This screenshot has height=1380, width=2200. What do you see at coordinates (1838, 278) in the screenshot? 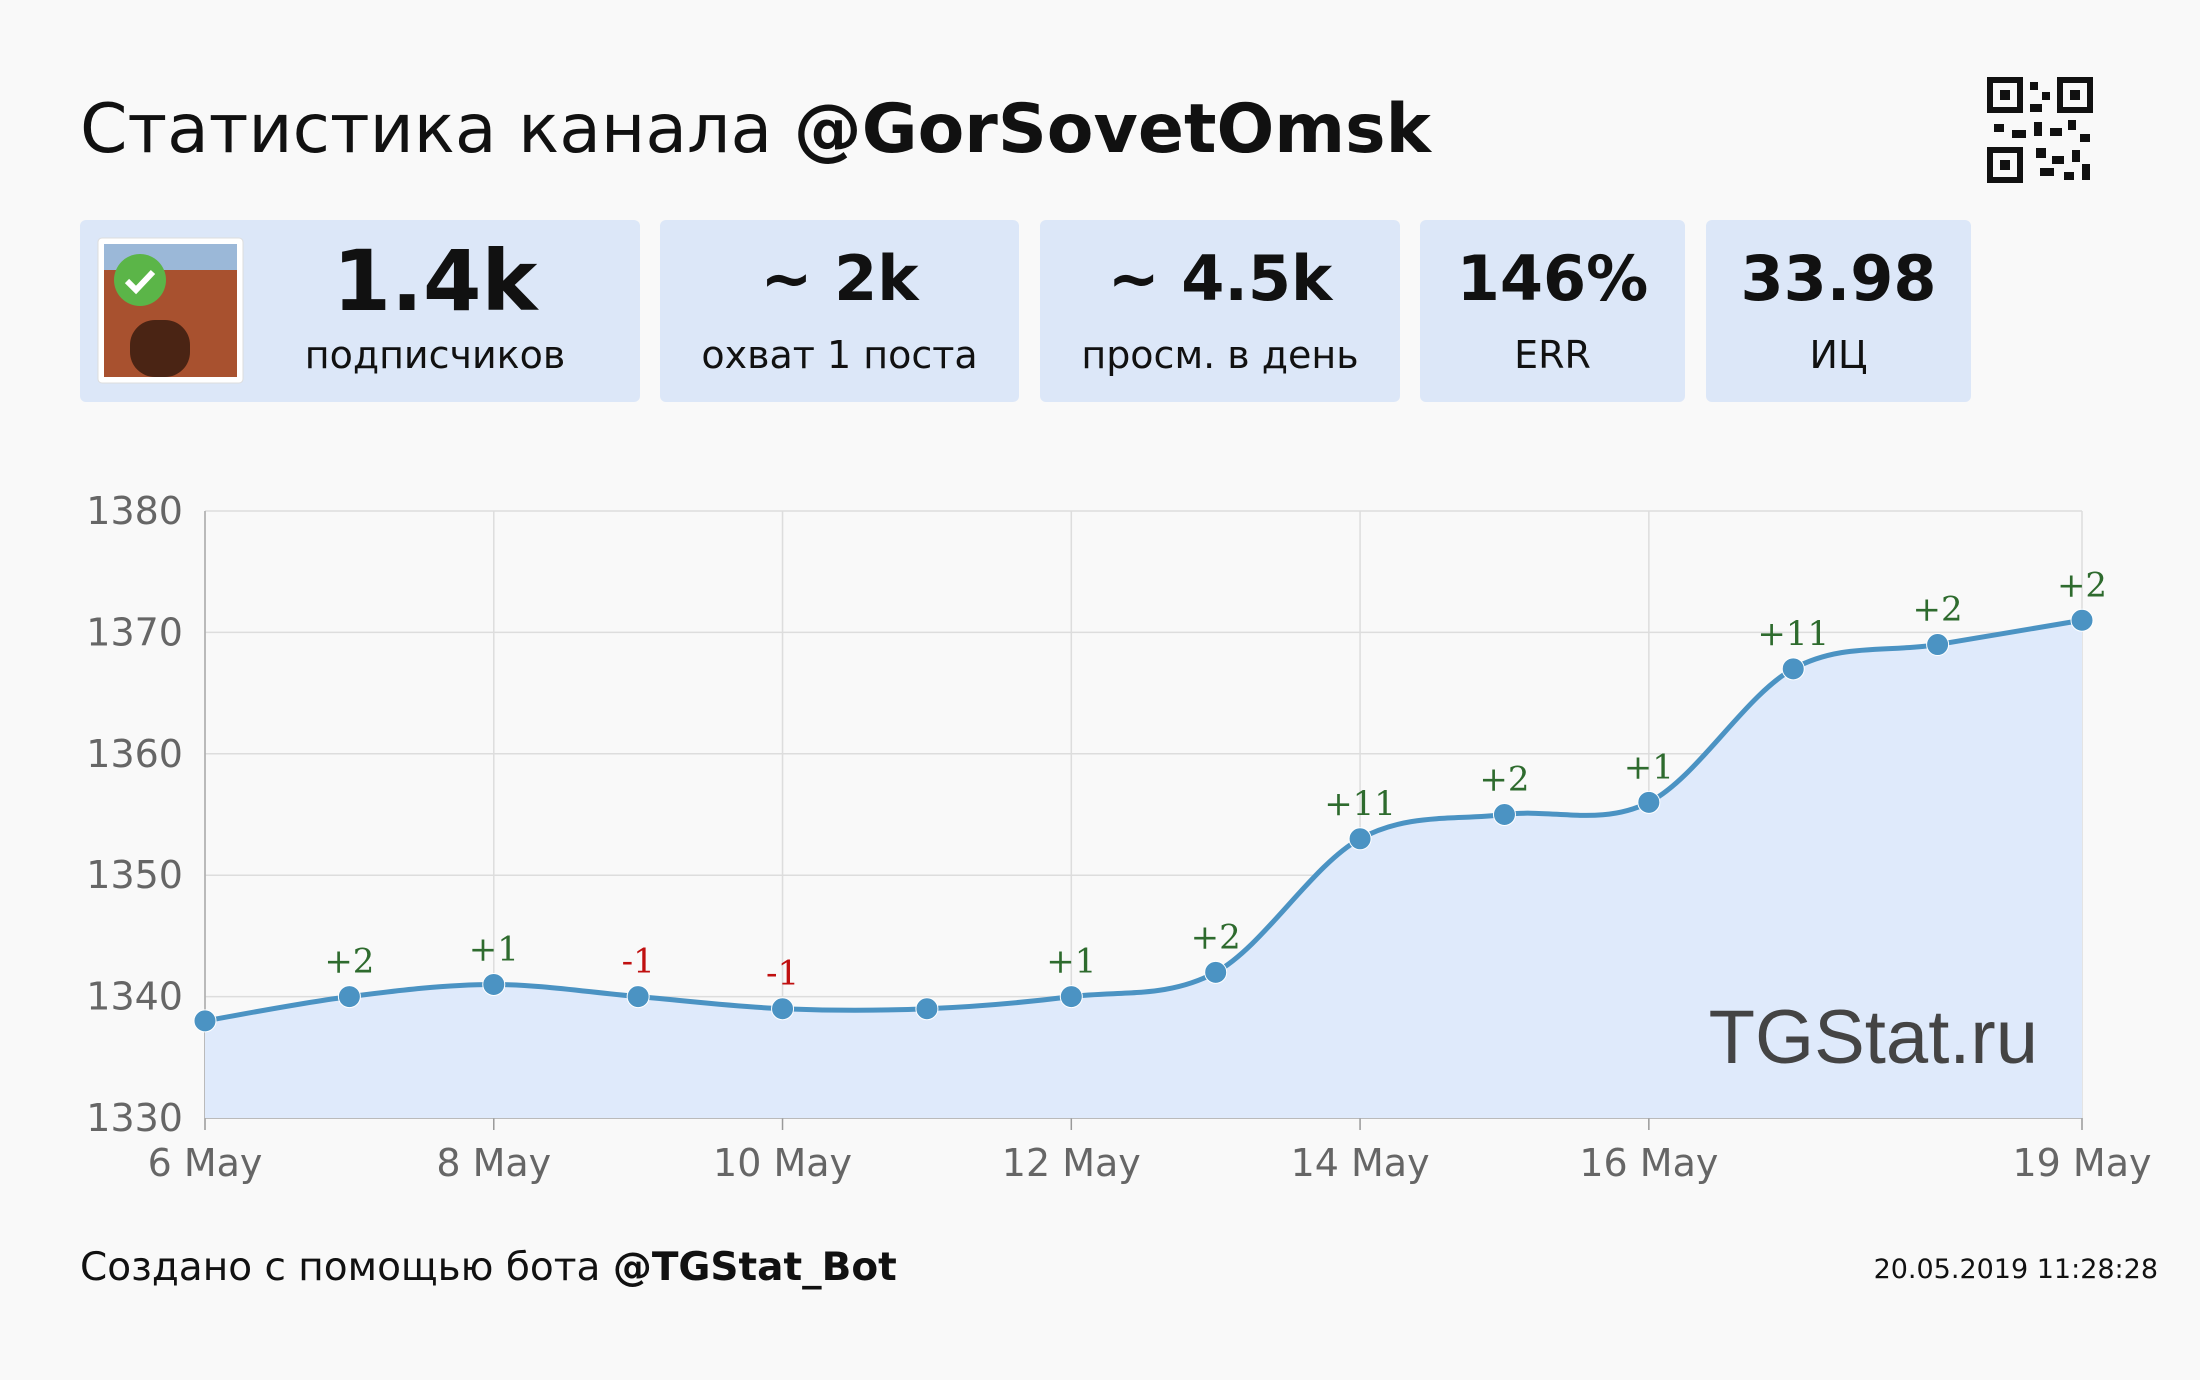
I see `stat-value: 33.98` at bounding box center [1838, 278].